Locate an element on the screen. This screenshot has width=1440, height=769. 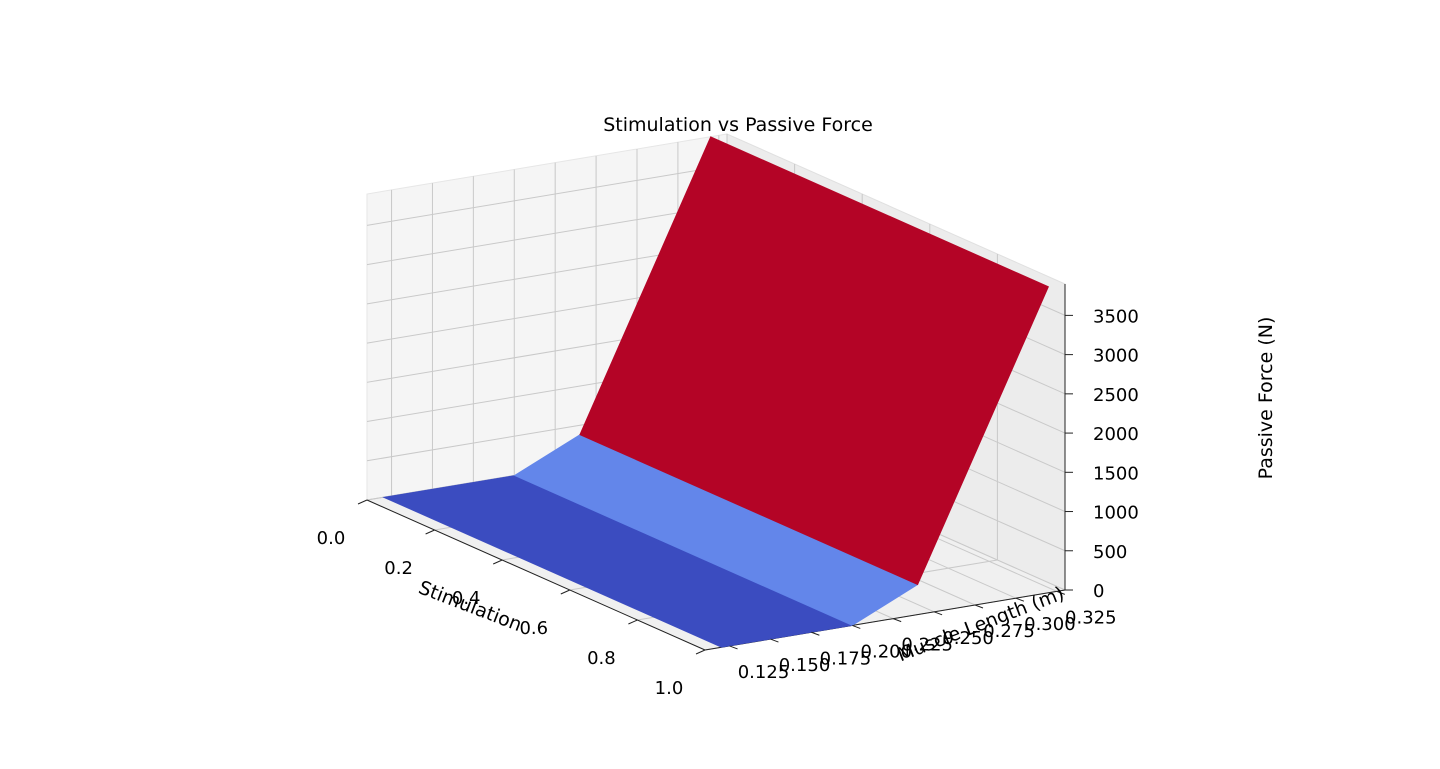
z-tick-label: 500 is located at coordinates (1110, 552).